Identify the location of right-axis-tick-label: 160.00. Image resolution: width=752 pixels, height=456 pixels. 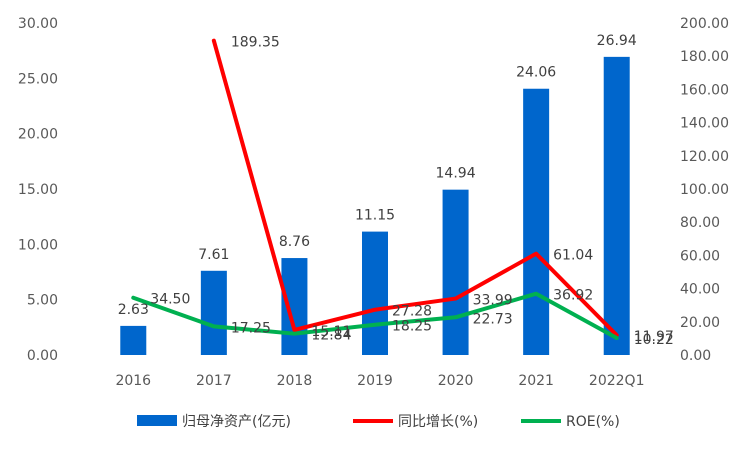
(704, 90).